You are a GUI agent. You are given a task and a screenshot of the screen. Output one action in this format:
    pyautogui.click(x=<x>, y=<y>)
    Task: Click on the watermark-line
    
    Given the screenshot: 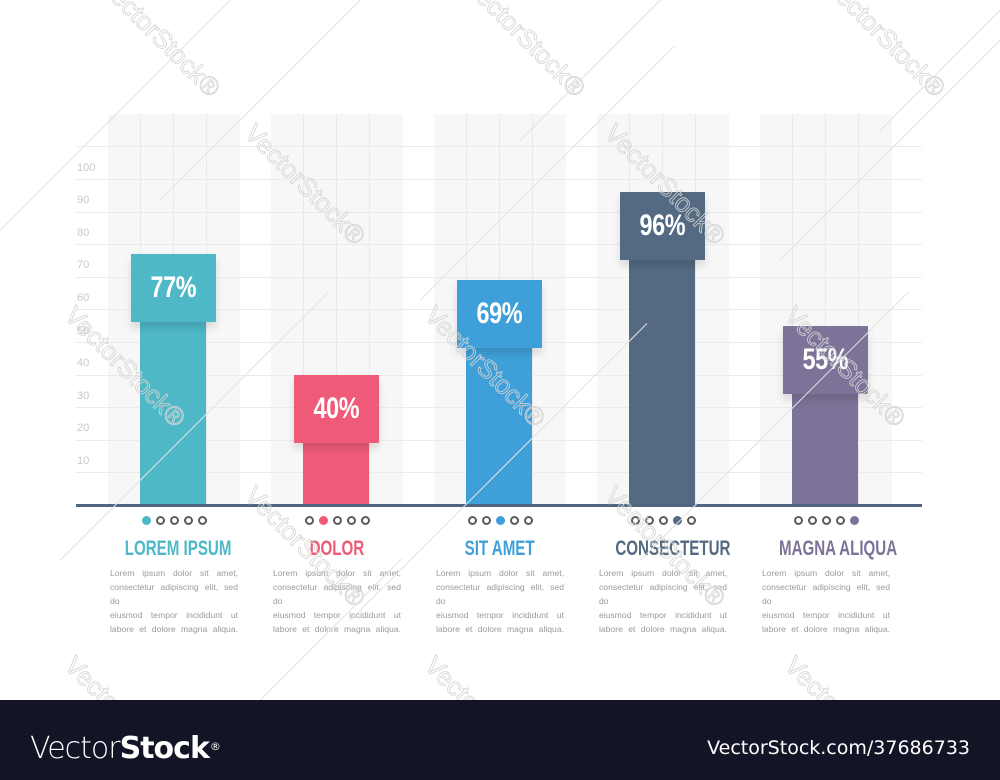 What is the action you would take?
    pyautogui.click(x=939, y=65)
    